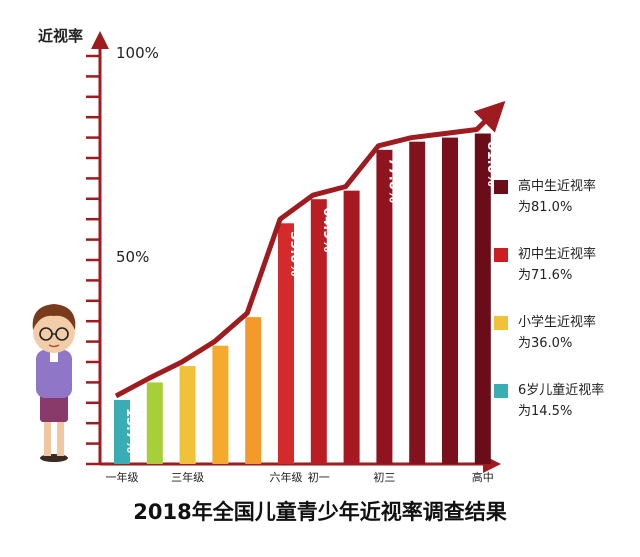 Image resolution: width=640 pixels, height=557 pixels. Describe the element at coordinates (187, 415) in the screenshot. I see `bar-三年级` at that location.